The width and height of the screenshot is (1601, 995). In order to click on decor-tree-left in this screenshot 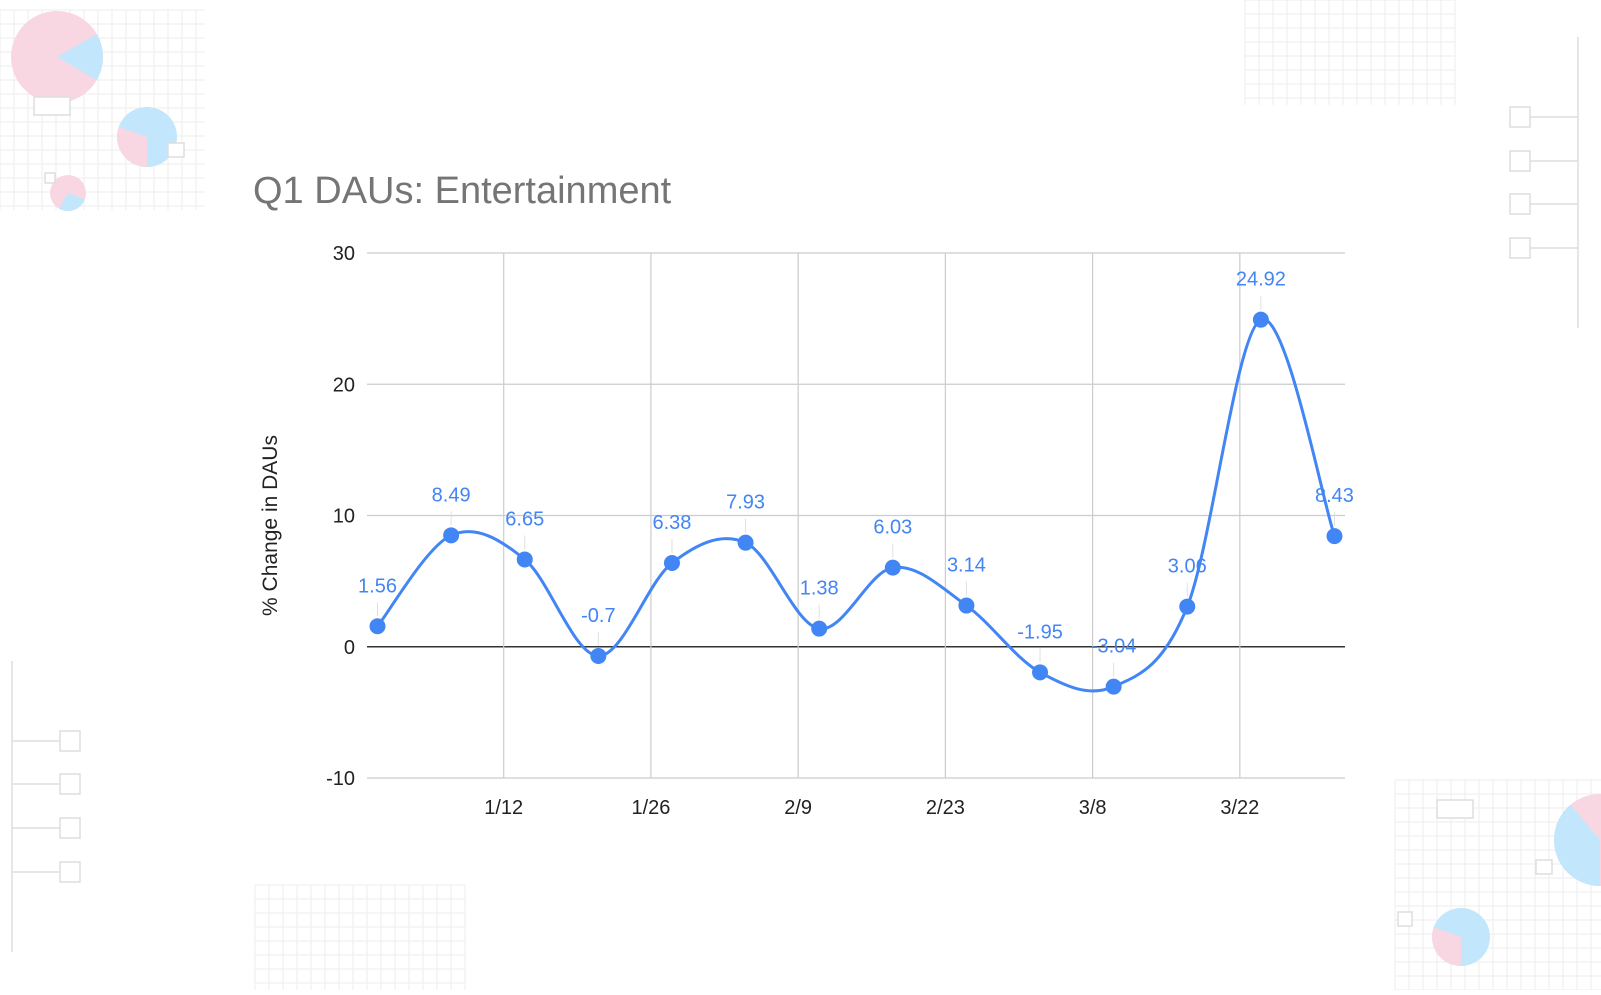, I will do `click(46, 806)`.